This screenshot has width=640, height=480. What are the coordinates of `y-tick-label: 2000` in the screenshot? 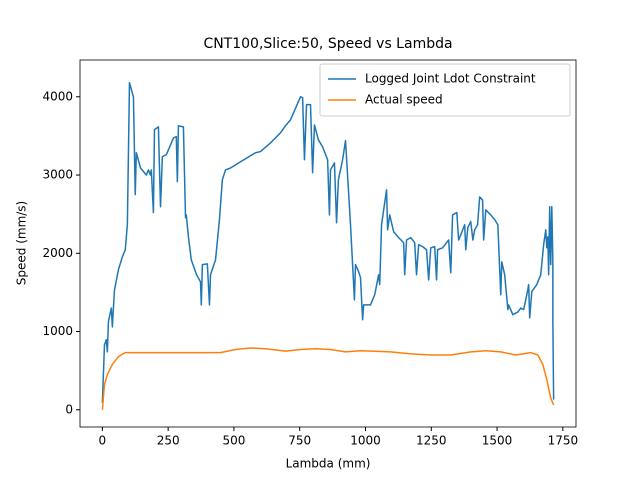 It's located at (57, 253).